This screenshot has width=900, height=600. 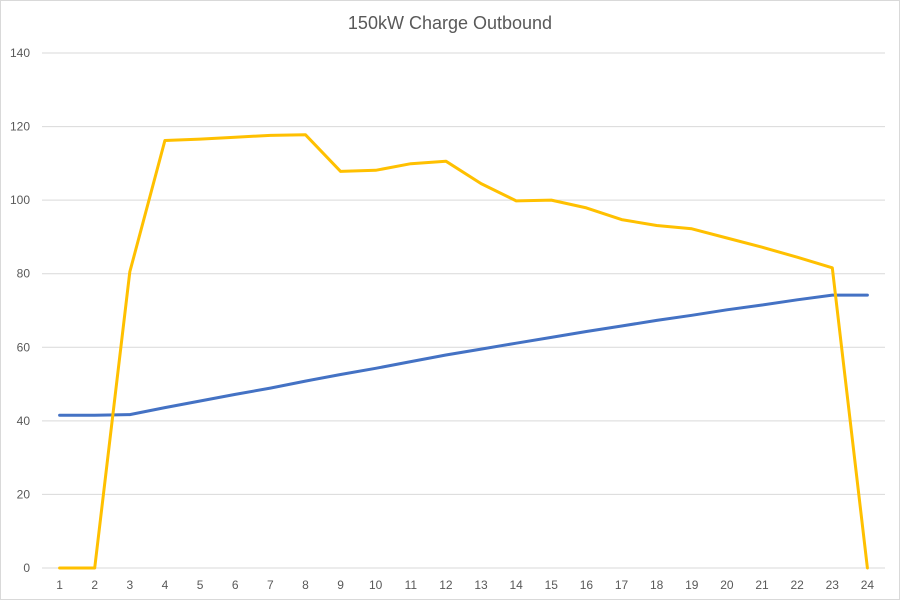 What do you see at coordinates (20, 53) in the screenshot?
I see `y-tick-label: 140` at bounding box center [20, 53].